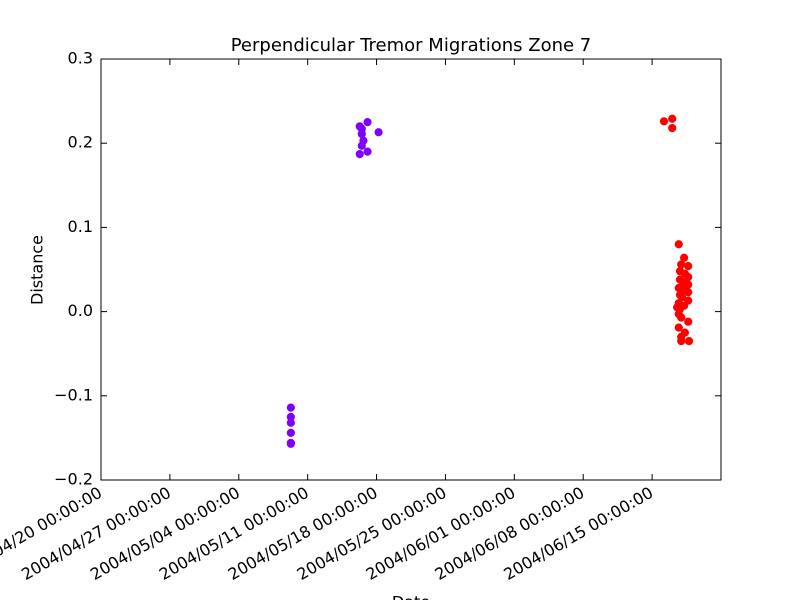 The image size is (800, 600). Describe the element at coordinates (80, 58) in the screenshot. I see `y-tick-label: 0.3` at that location.